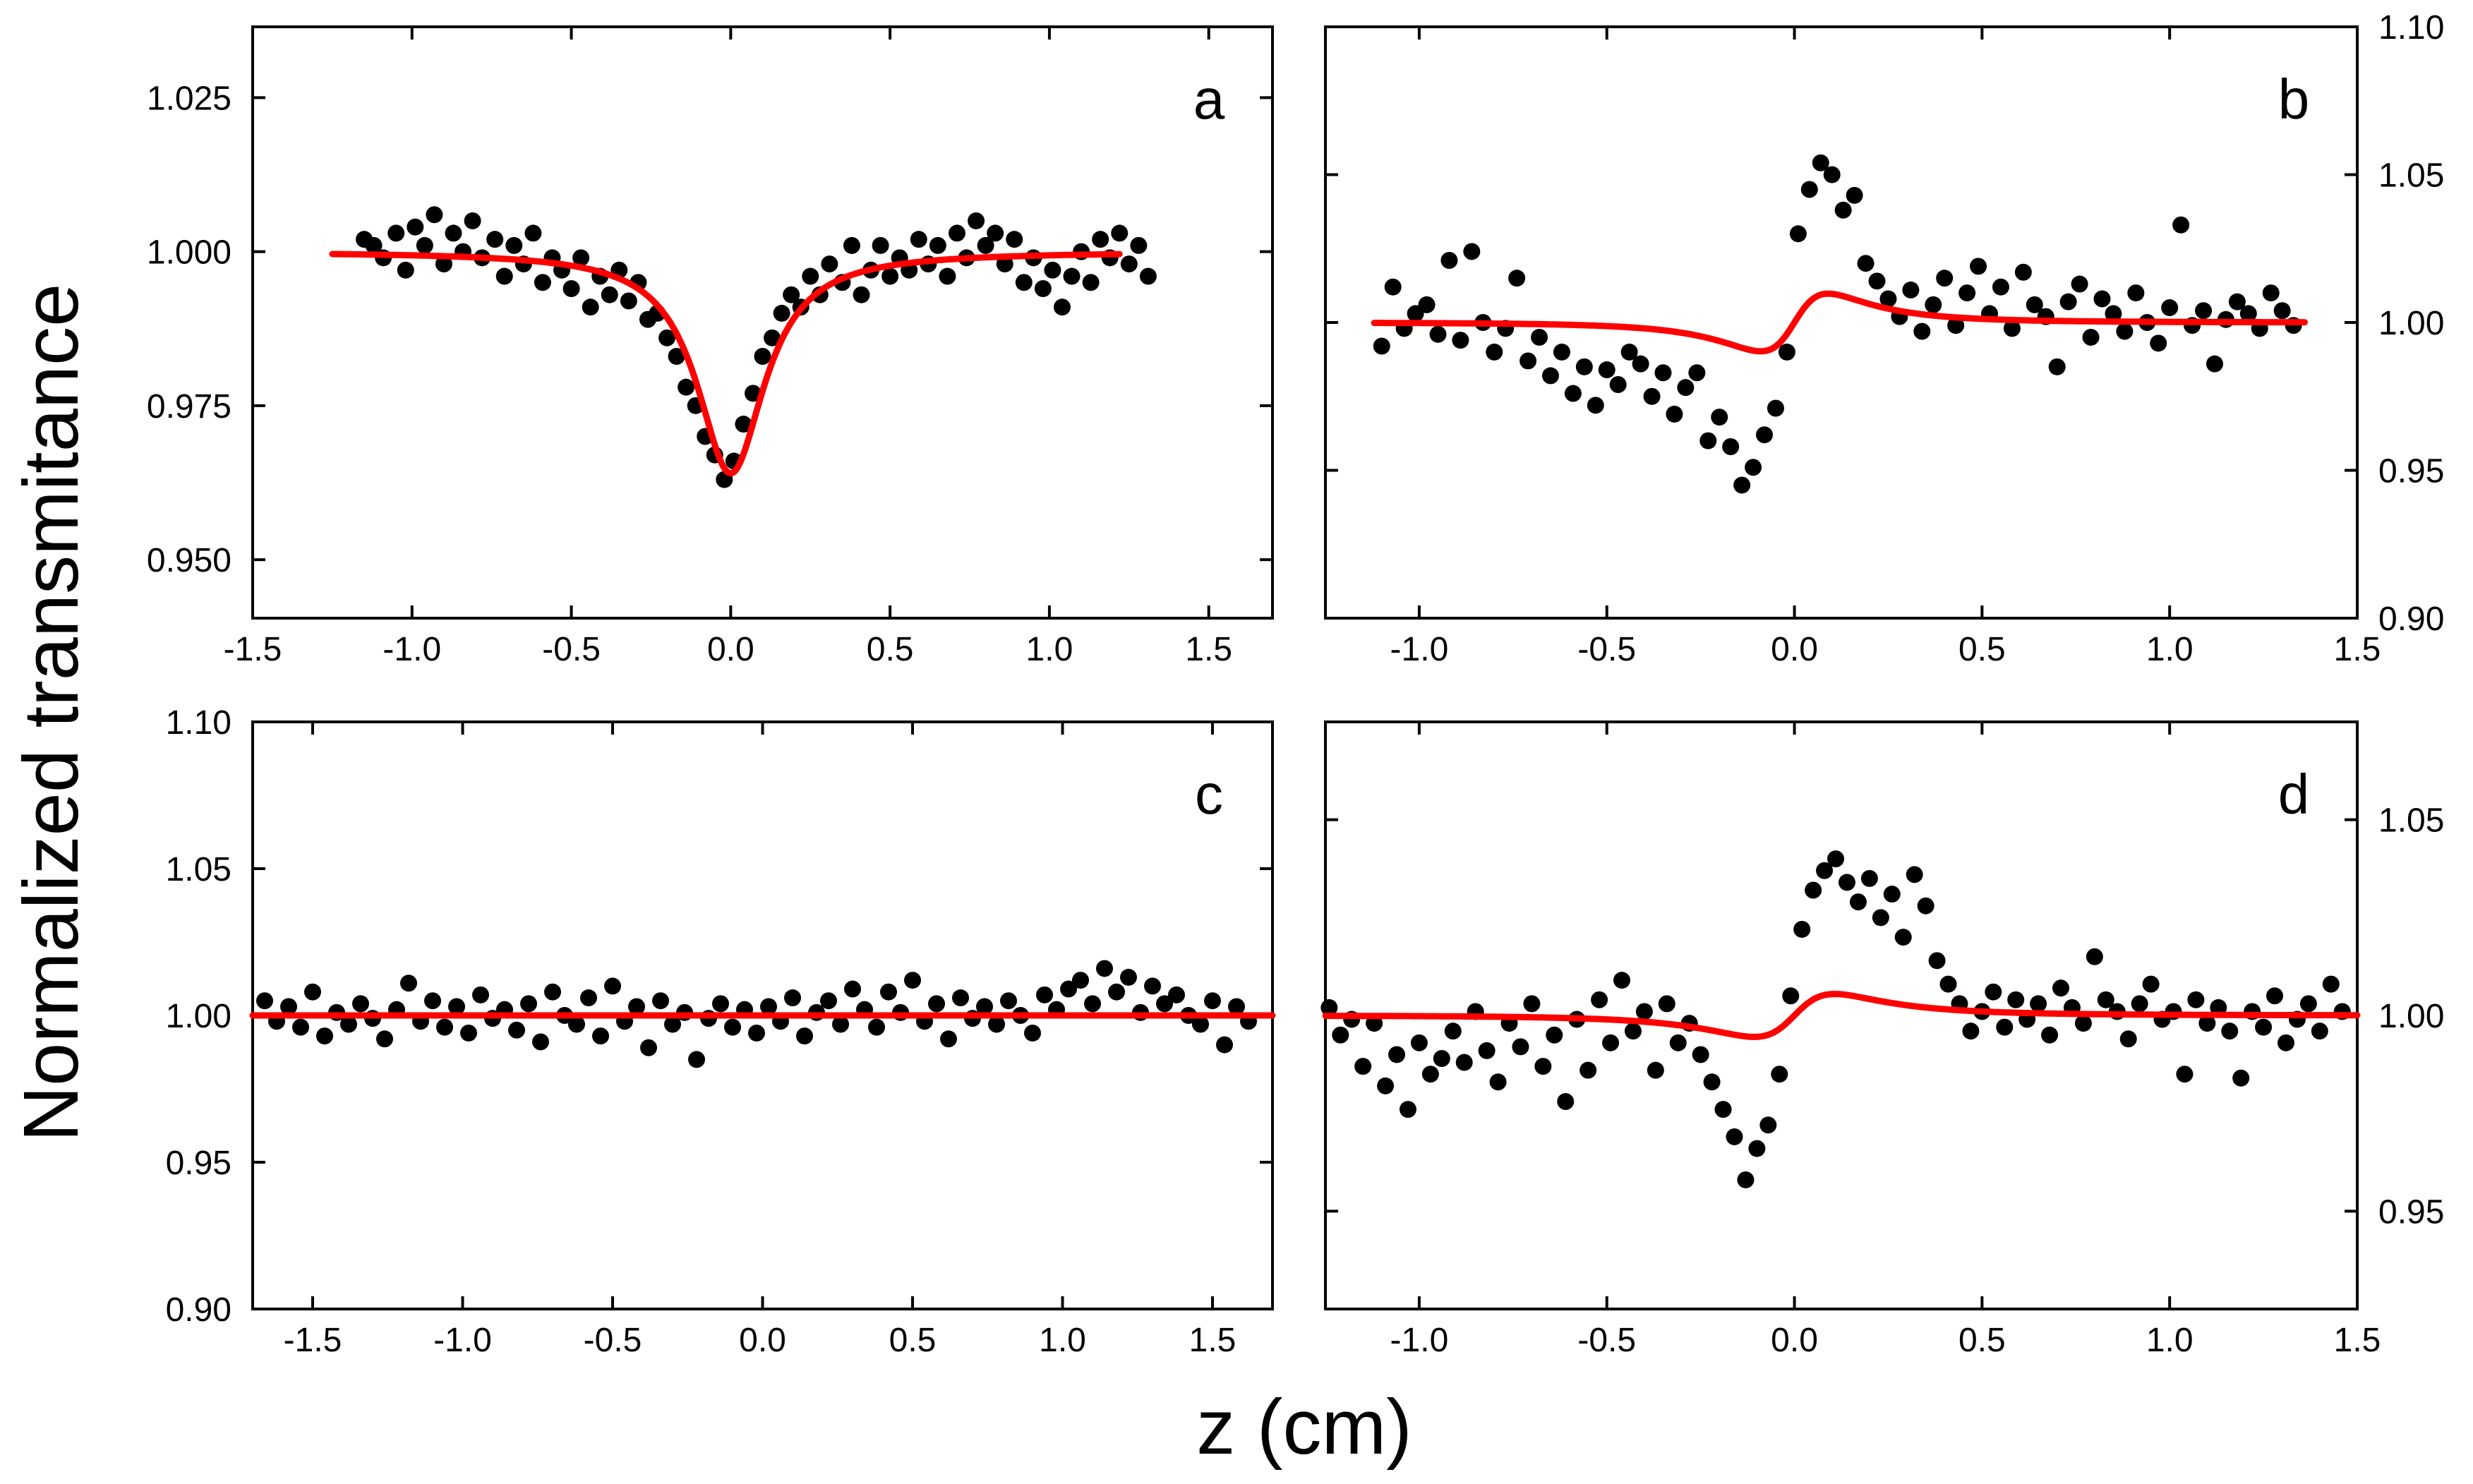  I want to click on y-tick-label: 0.950, so click(189, 560).